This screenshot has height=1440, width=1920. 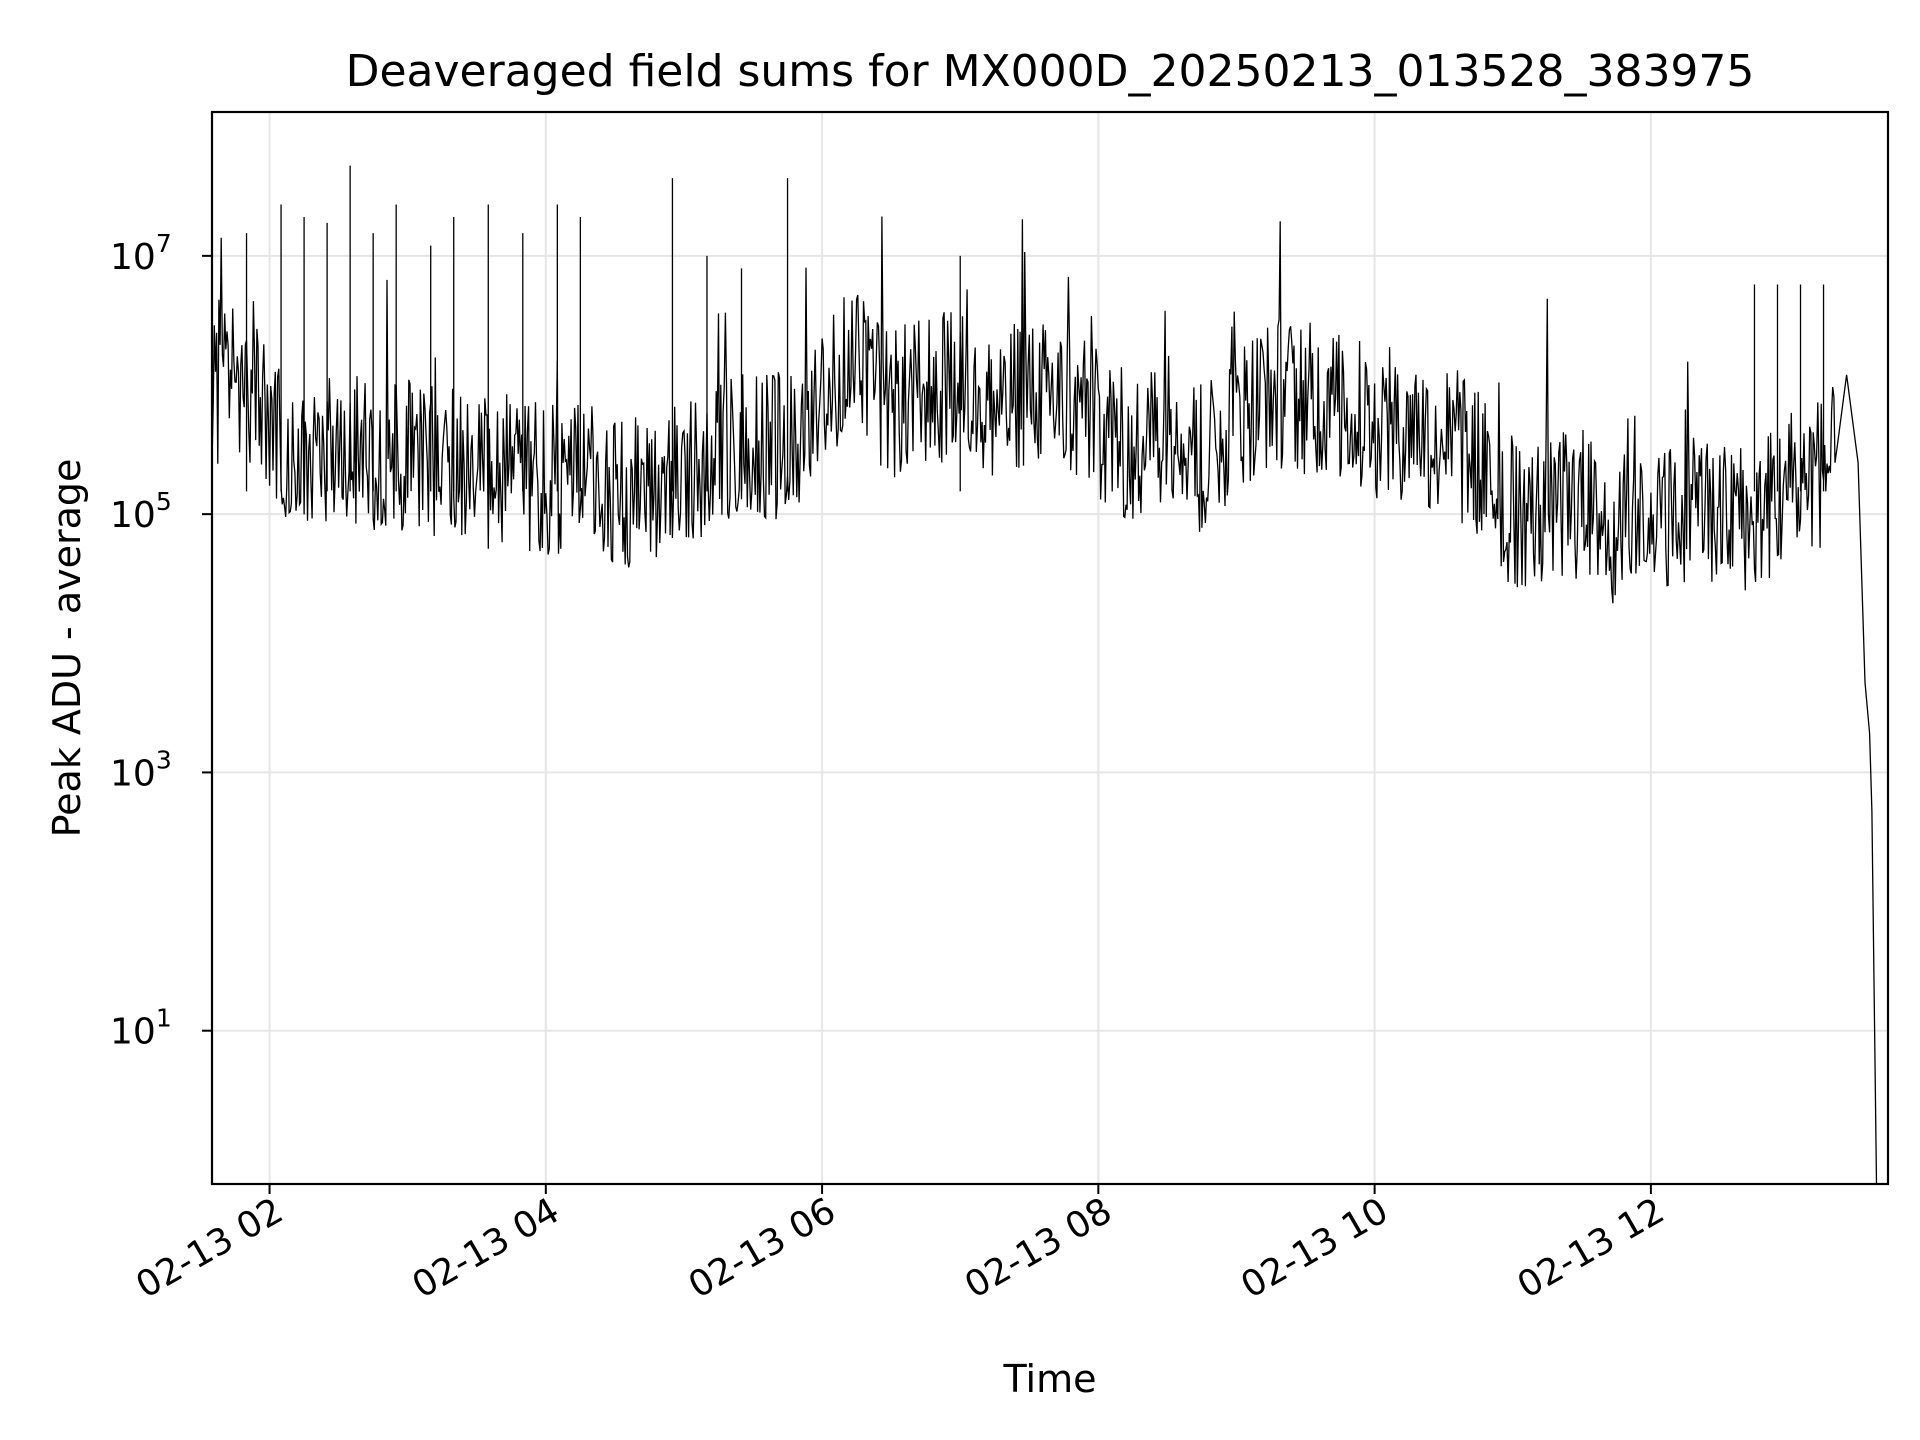 What do you see at coordinates (141, 511) in the screenshot?
I see `y-tick-label: 10⁵` at bounding box center [141, 511].